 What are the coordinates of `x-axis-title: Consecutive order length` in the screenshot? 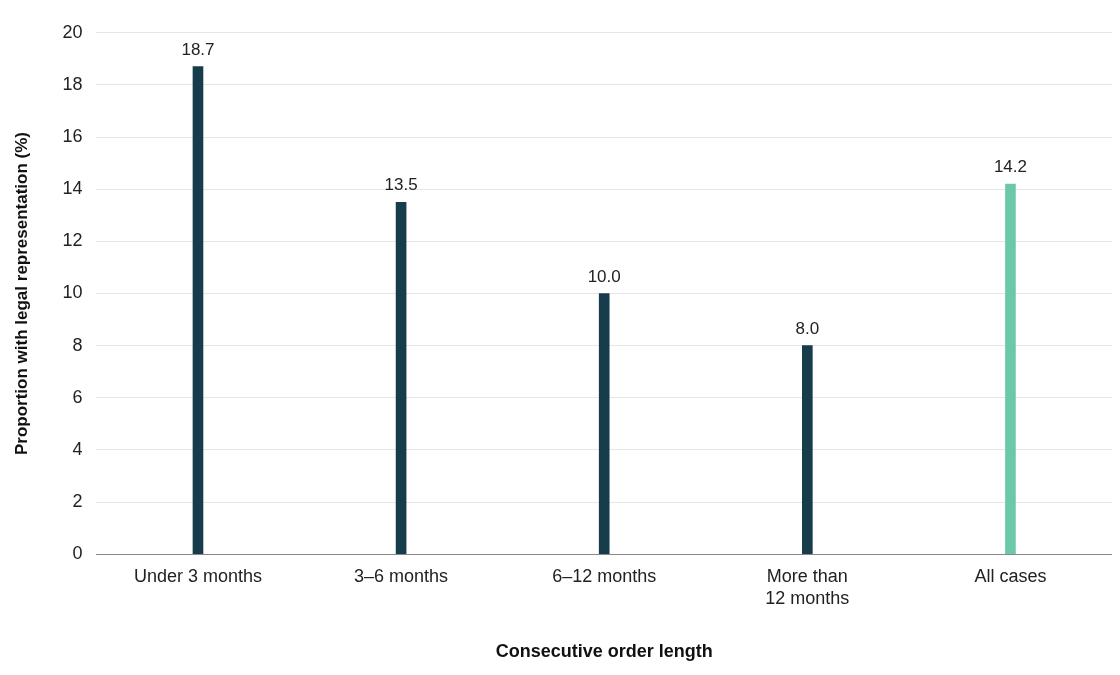 It's located at (604, 651).